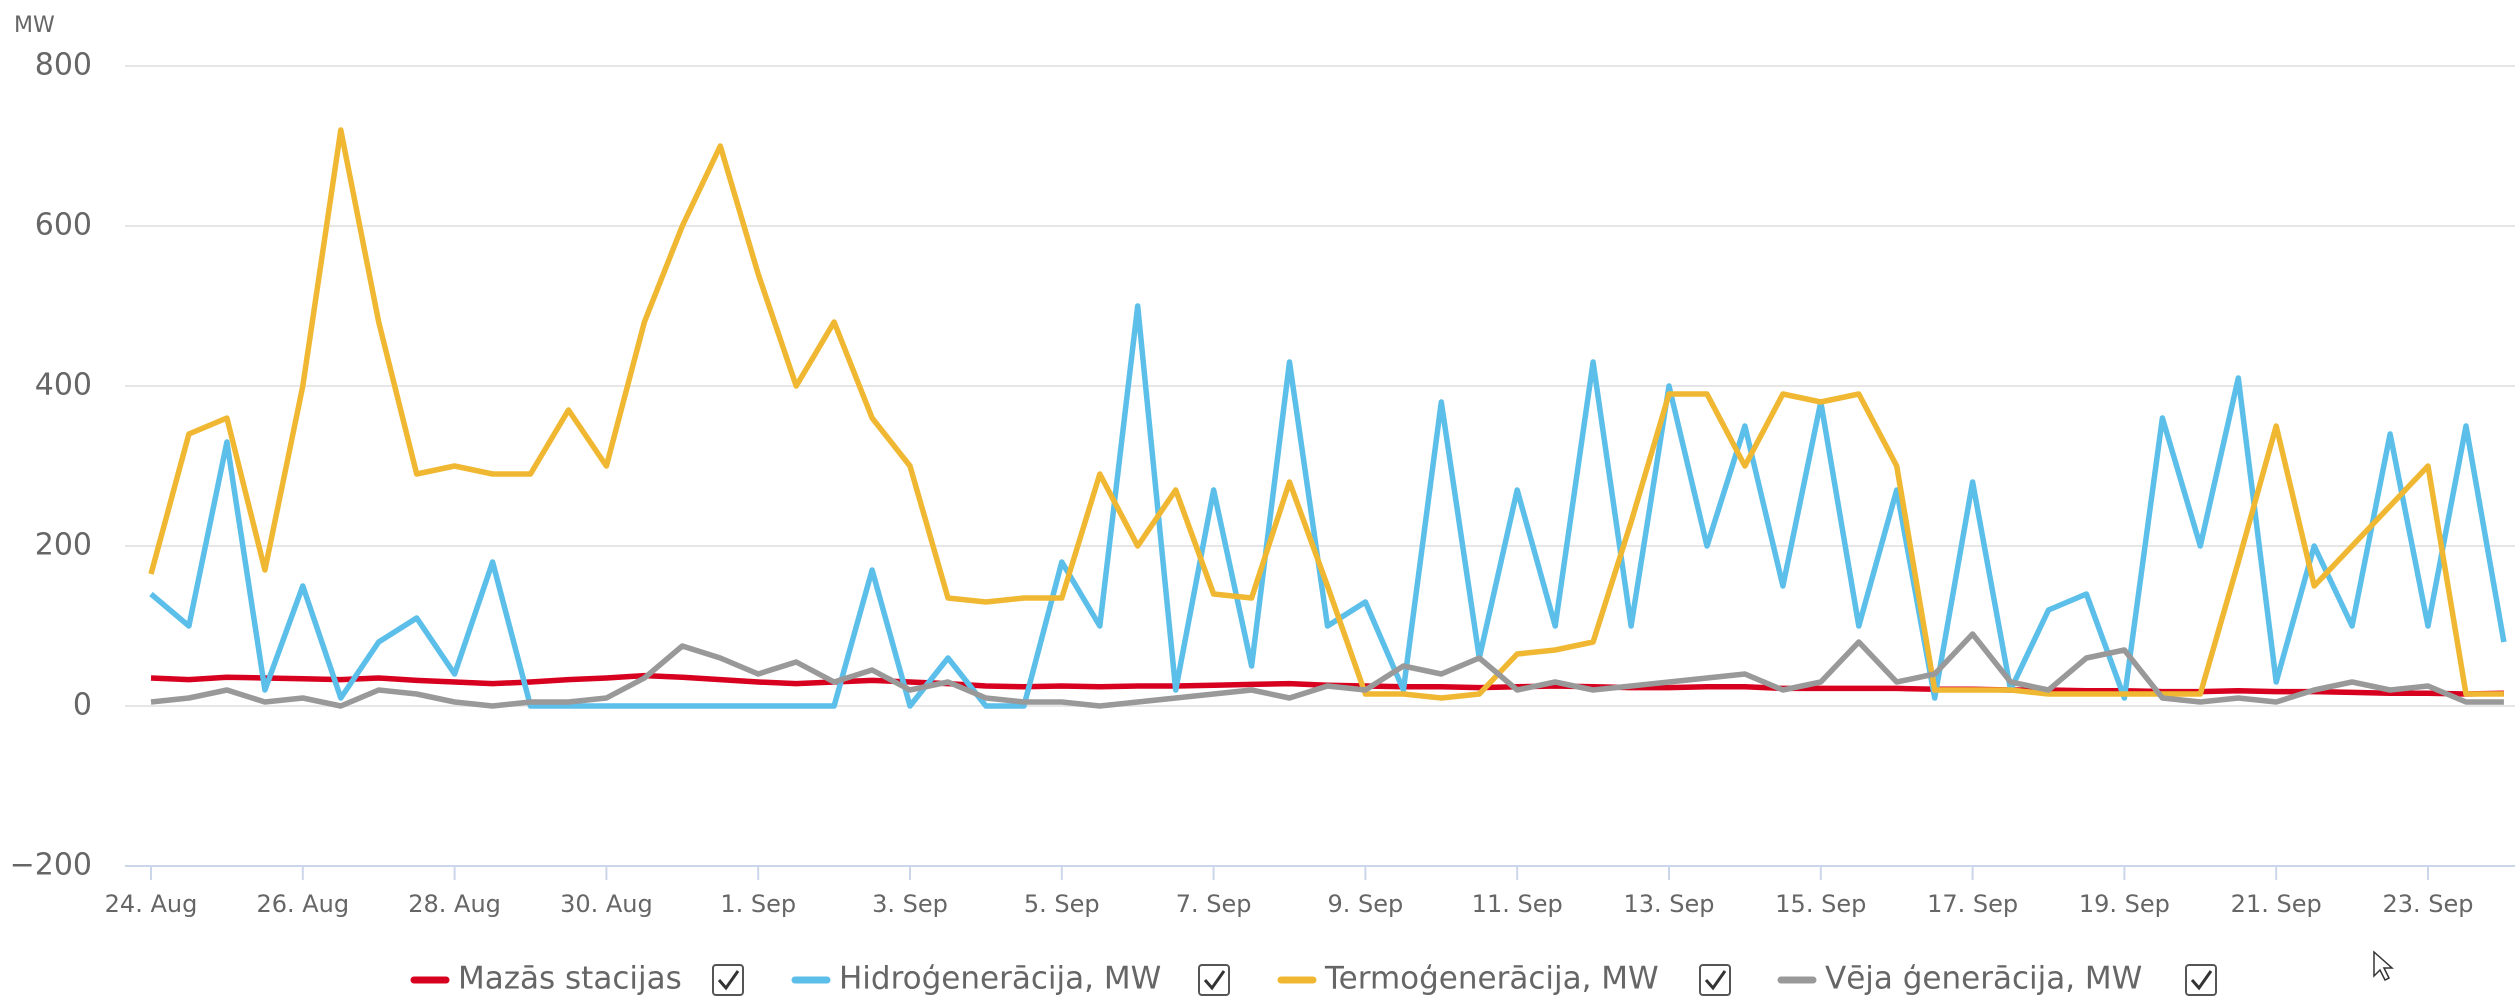  I want to click on y-tick-label: 200, so click(63, 545).